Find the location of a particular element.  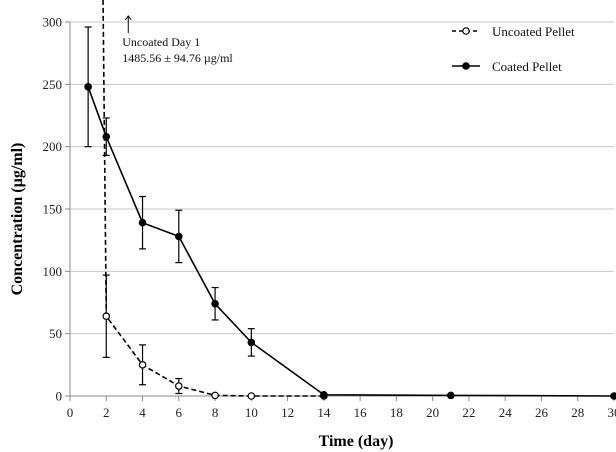

x-tick-label: 10 is located at coordinates (251, 412).